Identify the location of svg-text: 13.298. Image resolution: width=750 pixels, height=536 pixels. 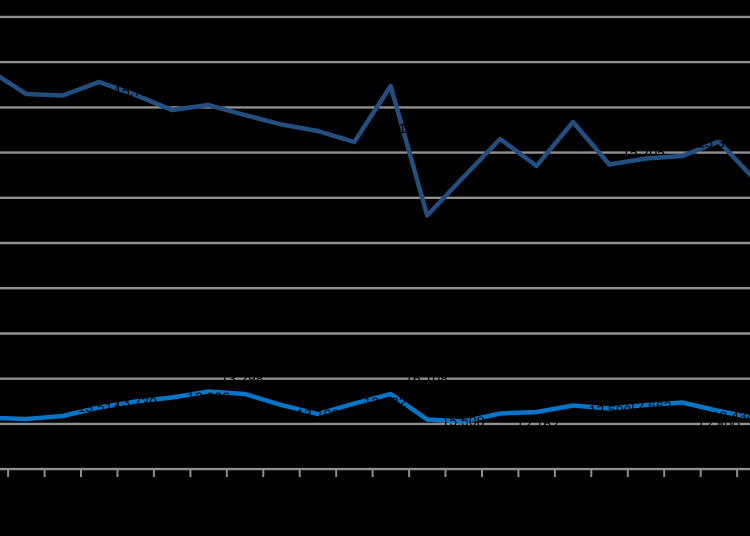
(242, 379).